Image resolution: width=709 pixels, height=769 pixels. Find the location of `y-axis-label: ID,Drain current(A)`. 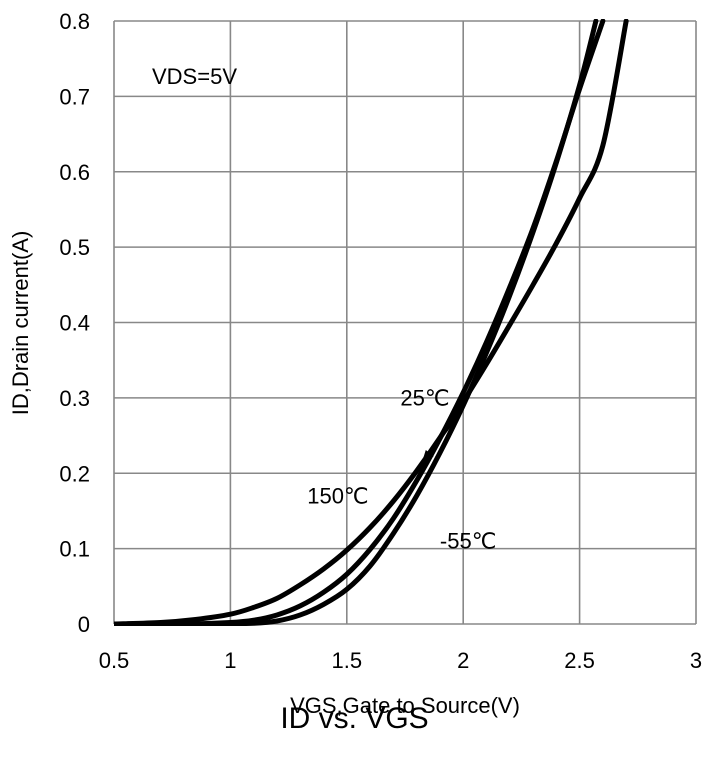

y-axis-label: ID,Drain current(A) is located at coordinates (20, 323).